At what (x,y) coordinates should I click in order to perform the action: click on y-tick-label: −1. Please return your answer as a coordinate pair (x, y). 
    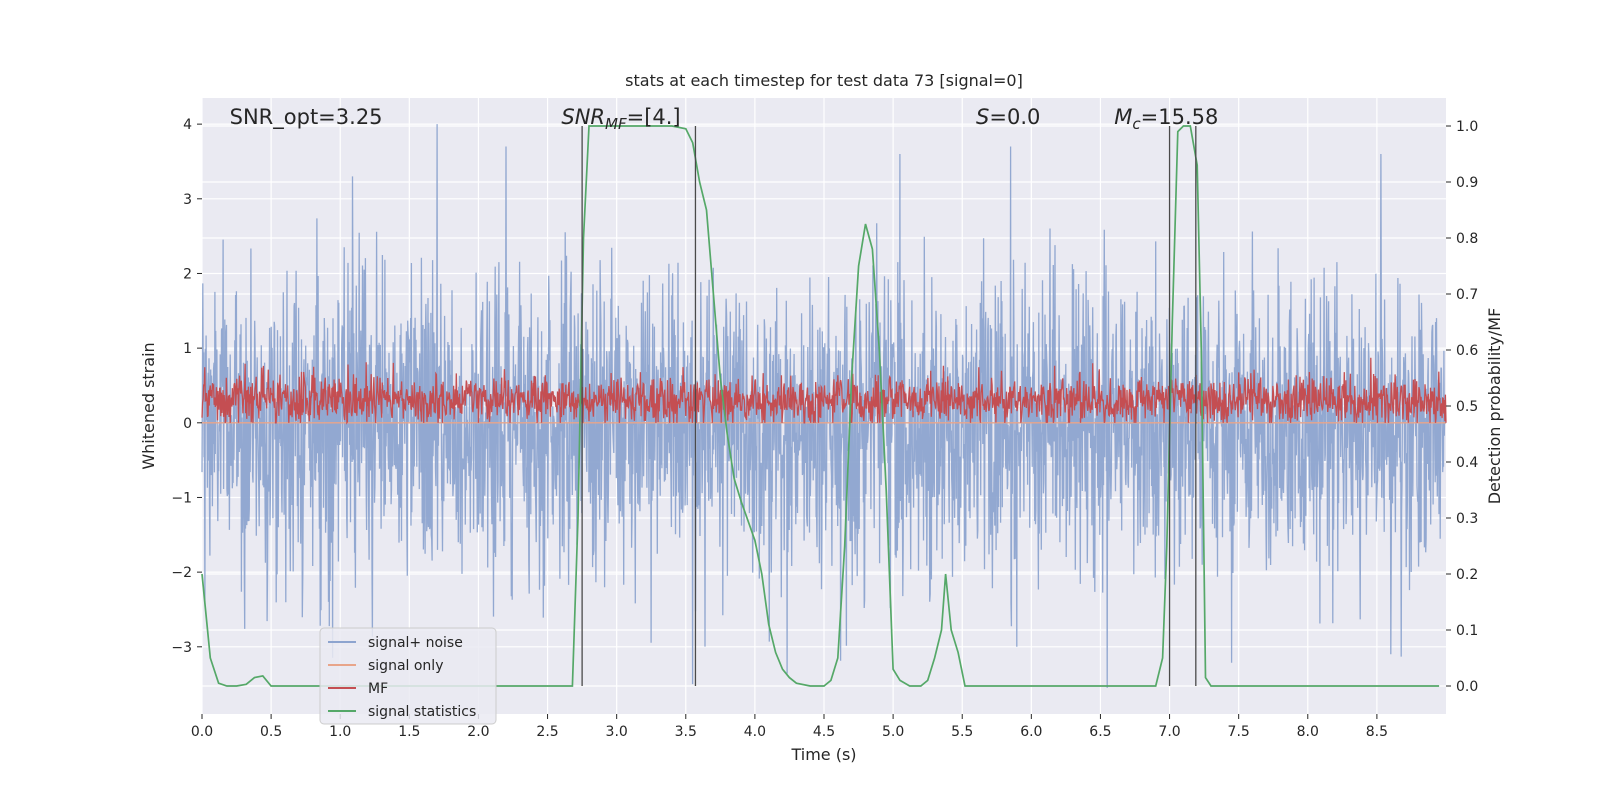
    Looking at the image, I should click on (181, 498).